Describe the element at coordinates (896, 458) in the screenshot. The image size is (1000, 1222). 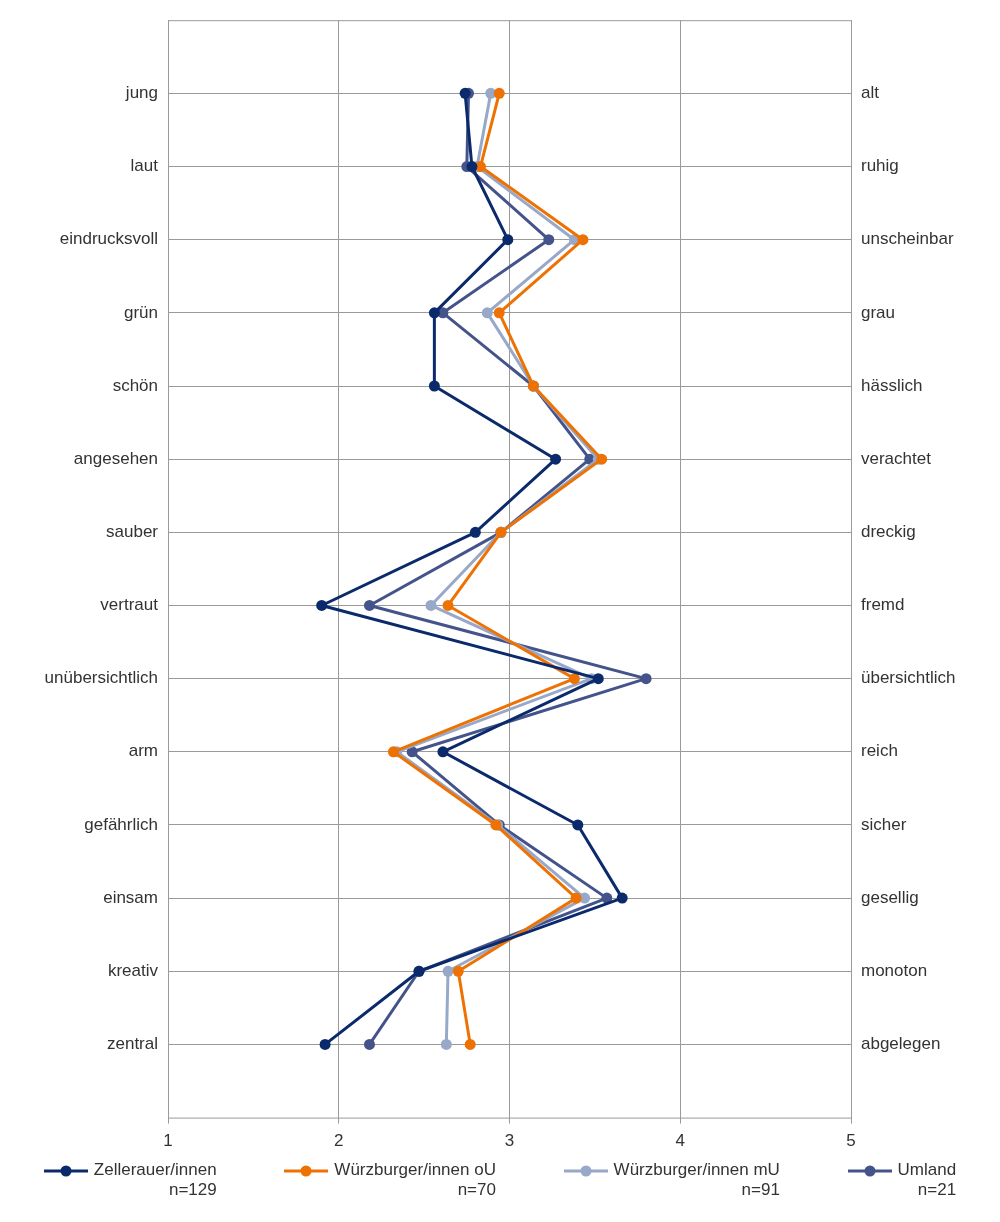
I see `y2-tick-label: verachtet` at that location.